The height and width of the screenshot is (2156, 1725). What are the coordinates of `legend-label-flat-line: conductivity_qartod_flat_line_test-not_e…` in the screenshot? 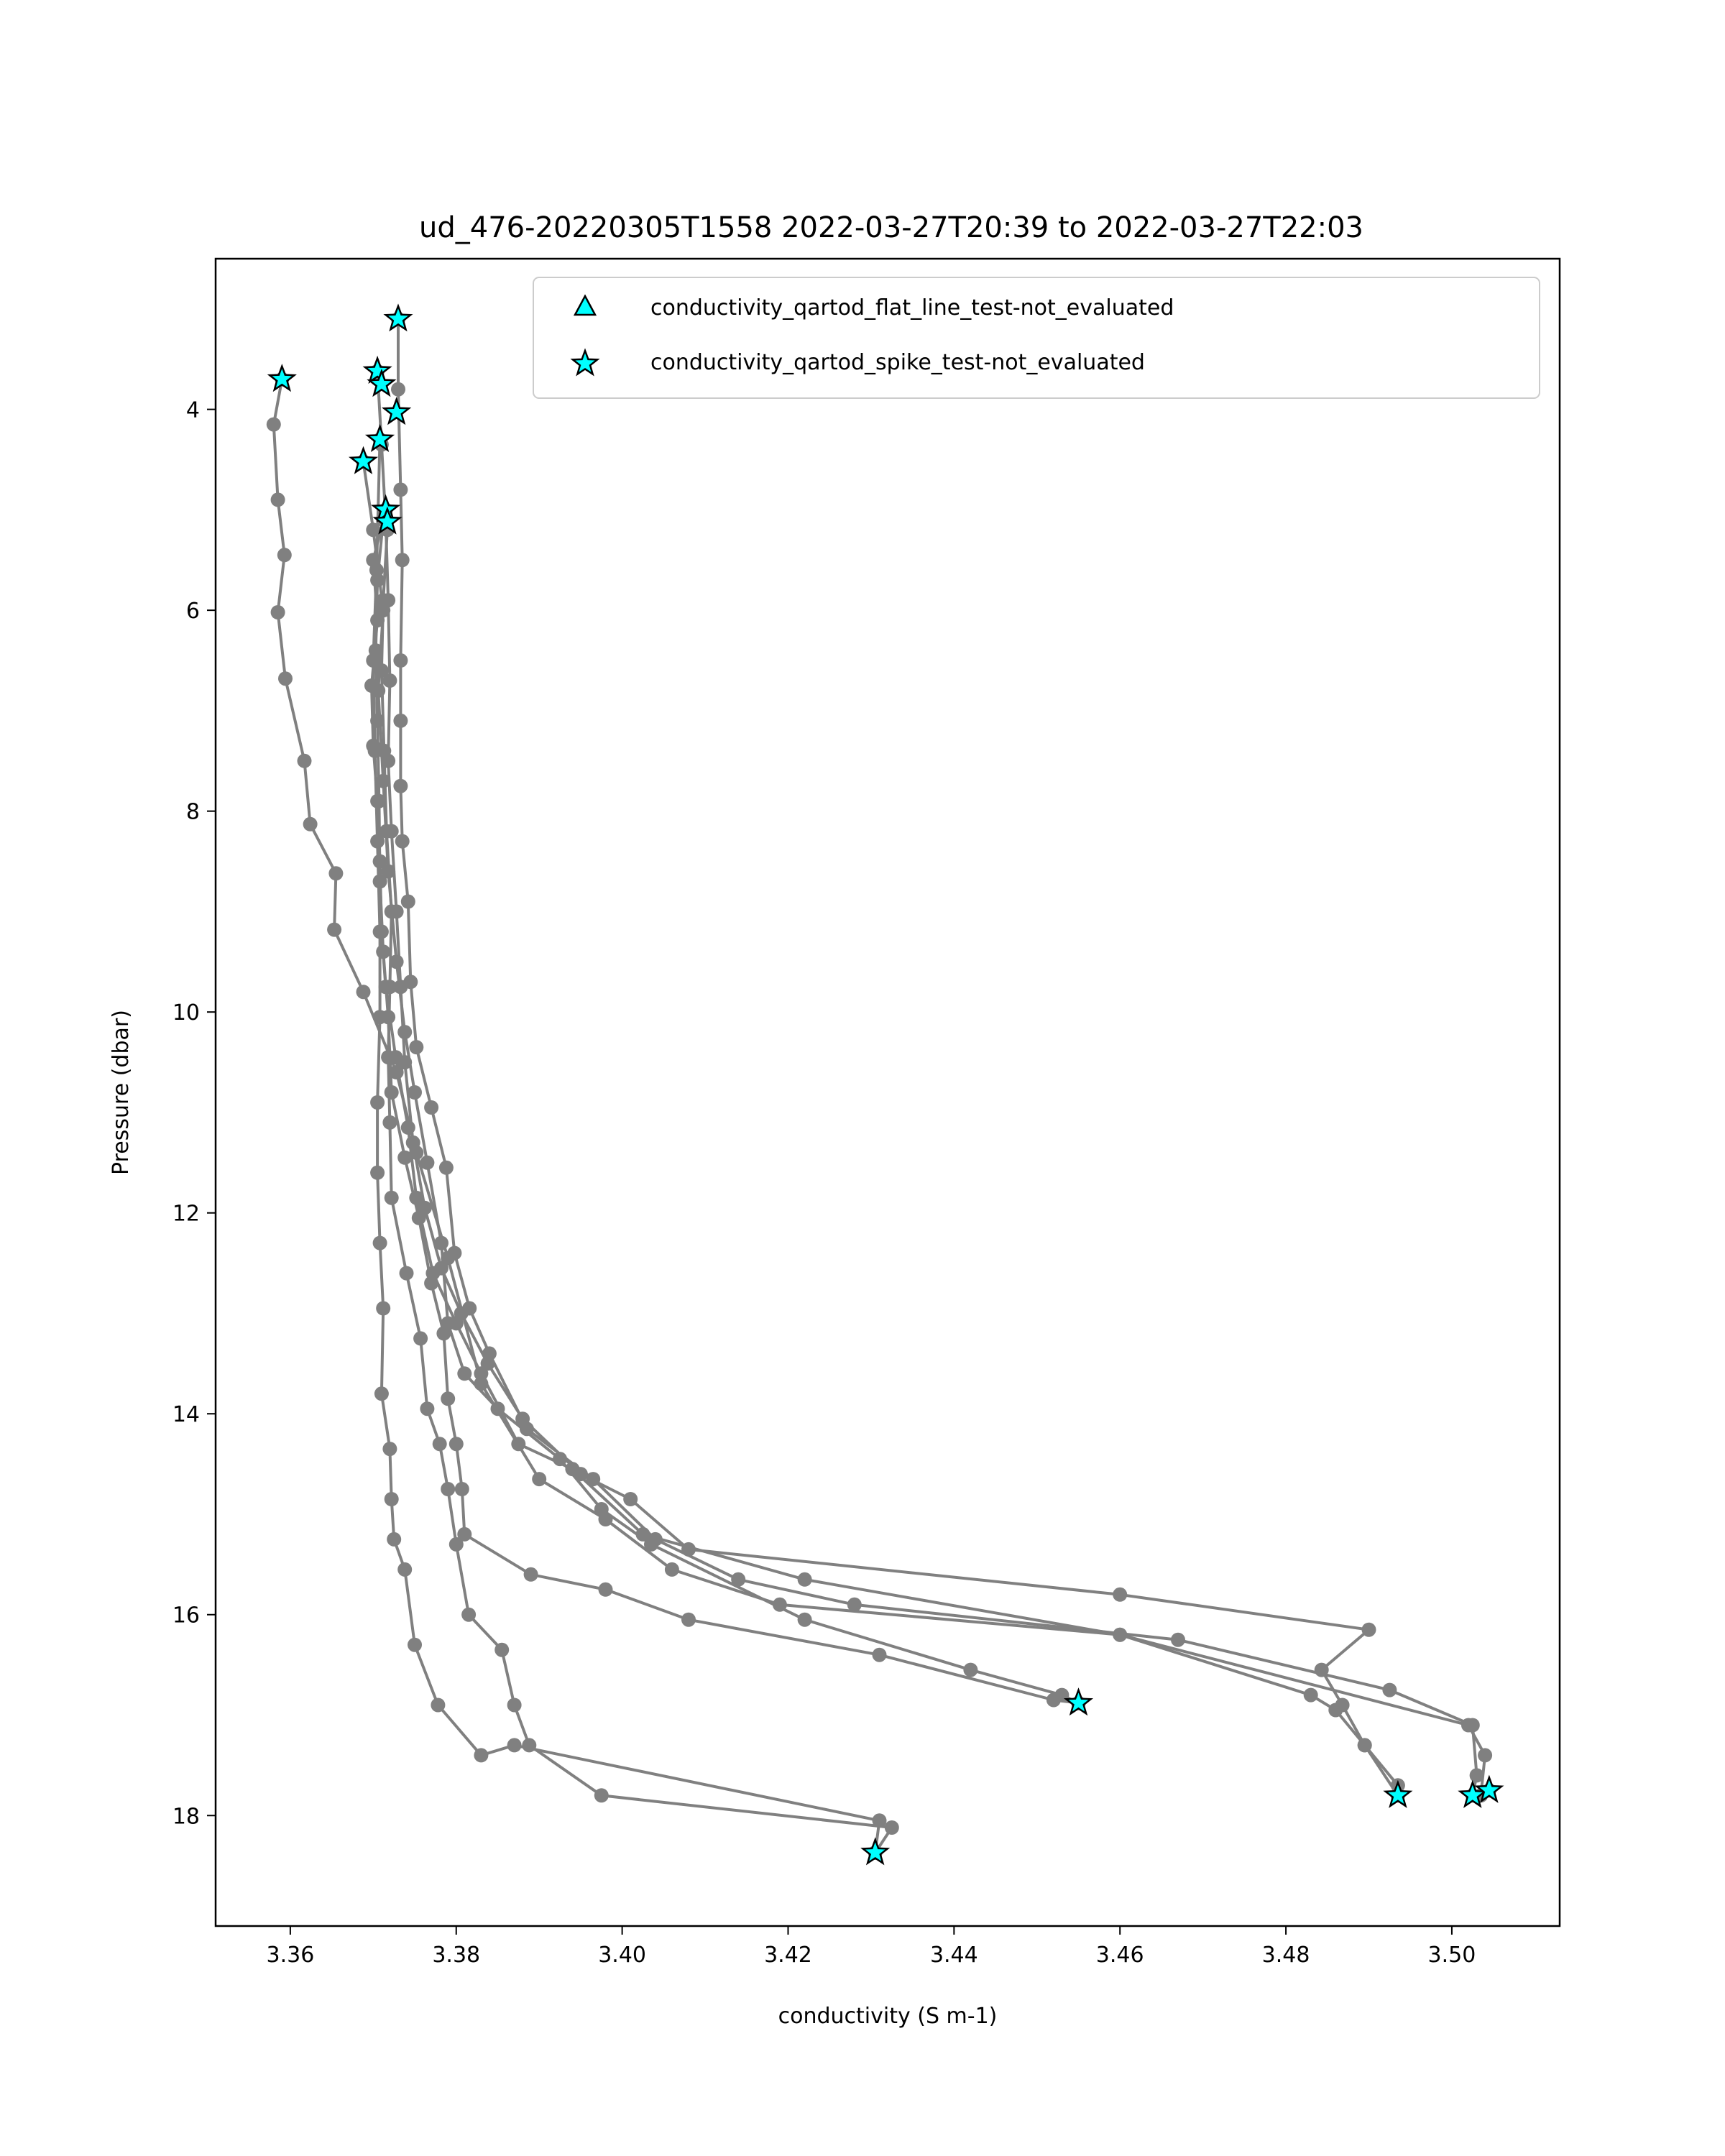 It's located at (912, 308).